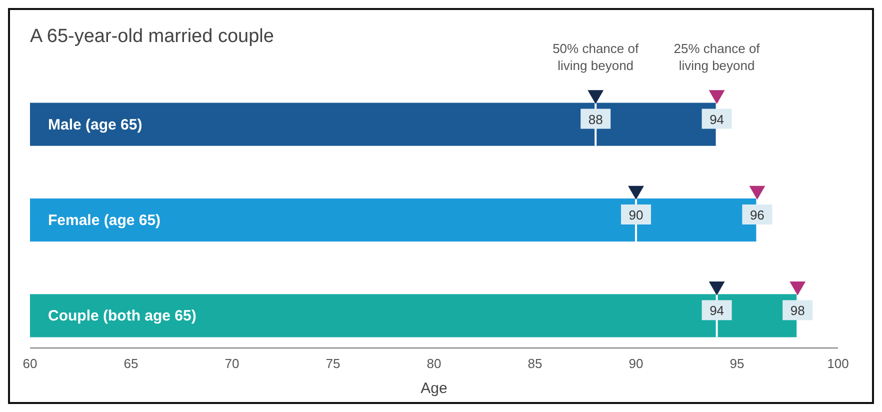 The height and width of the screenshot is (412, 882). I want to click on y-tick-label: Couple (both age 65), so click(122, 316).